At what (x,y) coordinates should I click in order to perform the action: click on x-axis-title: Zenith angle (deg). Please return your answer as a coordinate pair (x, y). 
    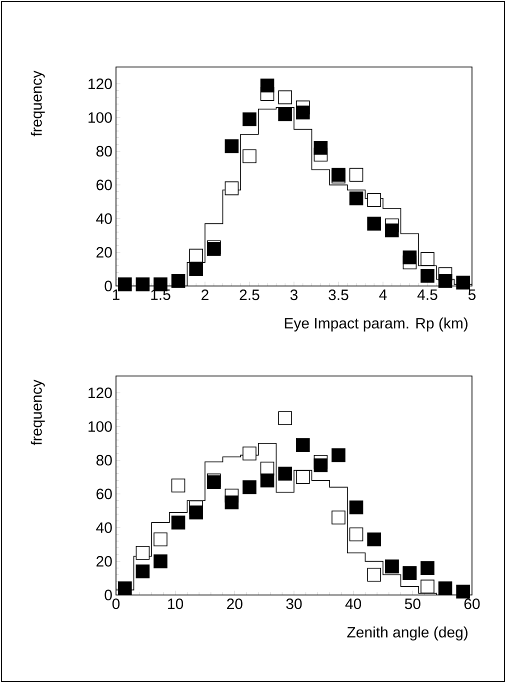
    Looking at the image, I should click on (407, 633).